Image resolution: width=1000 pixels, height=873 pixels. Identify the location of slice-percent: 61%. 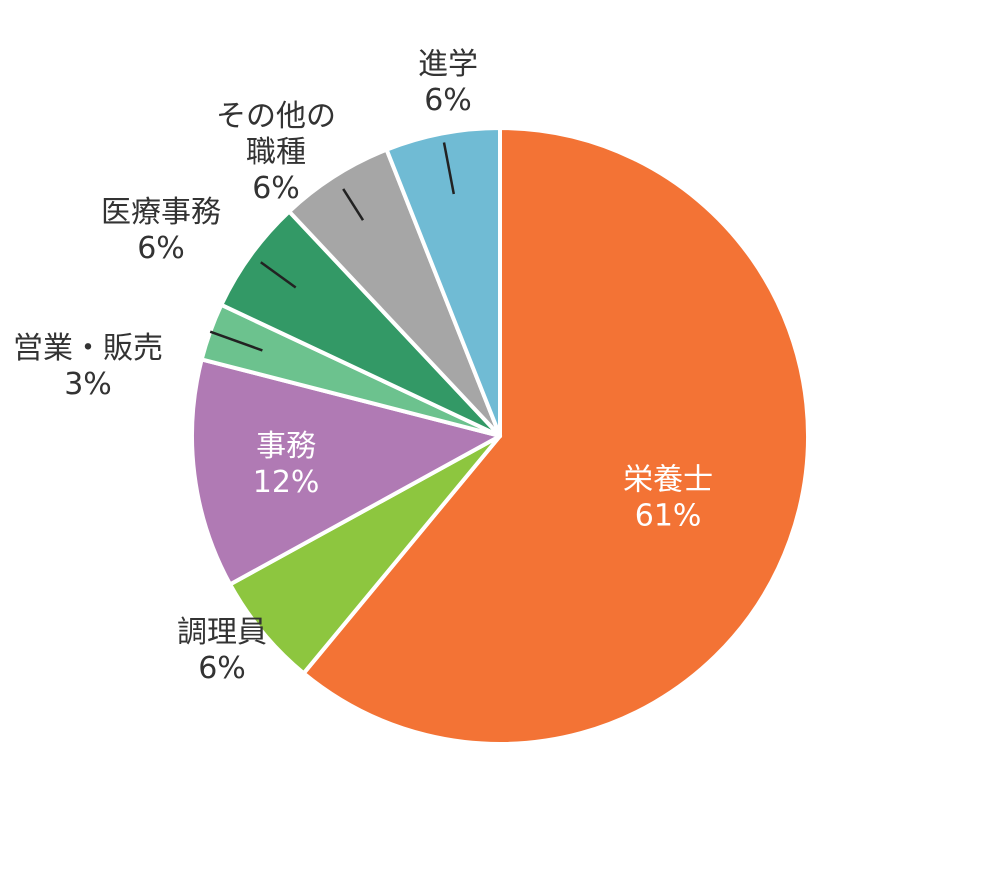
(668, 516).